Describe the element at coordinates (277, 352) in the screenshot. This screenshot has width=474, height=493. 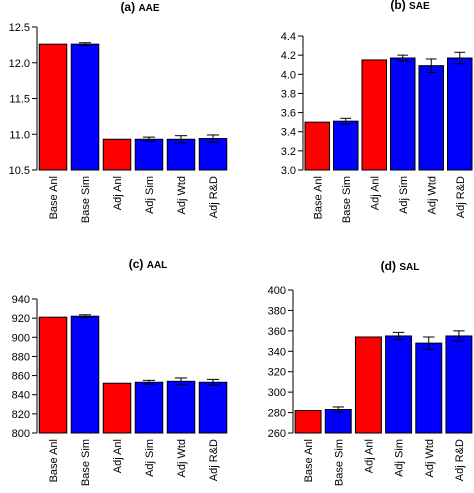
I see `y-tick-label: 340` at that location.